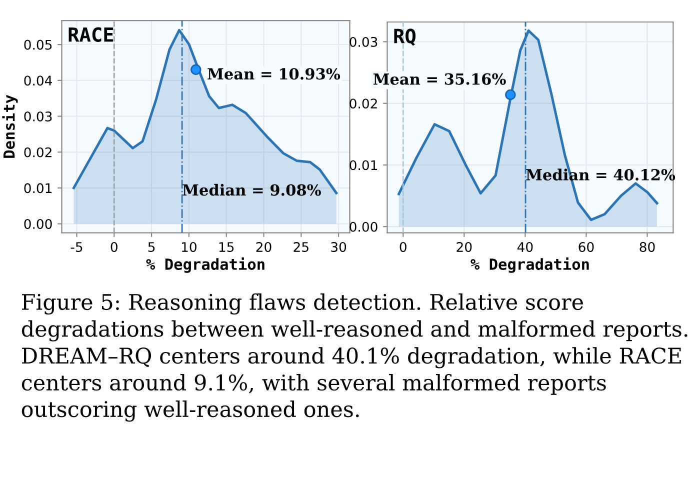 Image resolution: width=694 pixels, height=489 pixels. I want to click on x-tick-label: 30, so click(338, 247).